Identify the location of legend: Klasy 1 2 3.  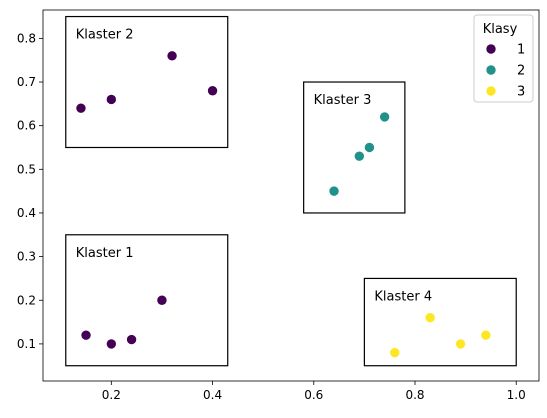
(503, 58).